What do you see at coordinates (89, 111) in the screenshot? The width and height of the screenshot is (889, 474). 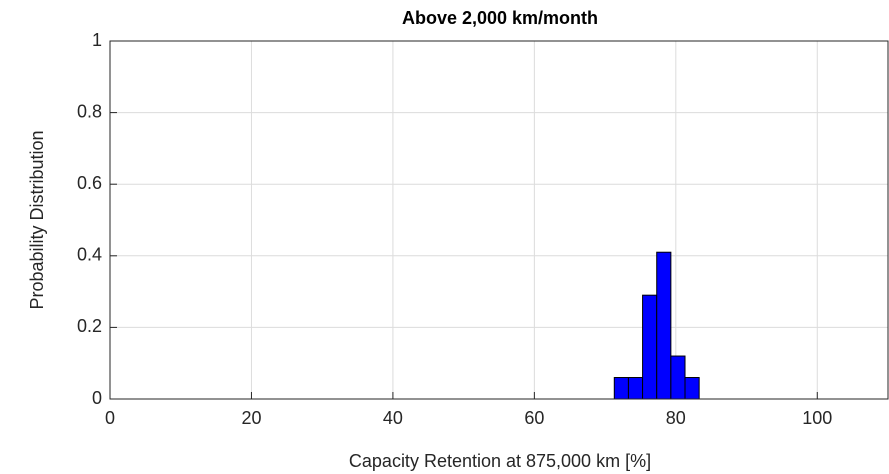 I see `y-tick-label: 0.8` at bounding box center [89, 111].